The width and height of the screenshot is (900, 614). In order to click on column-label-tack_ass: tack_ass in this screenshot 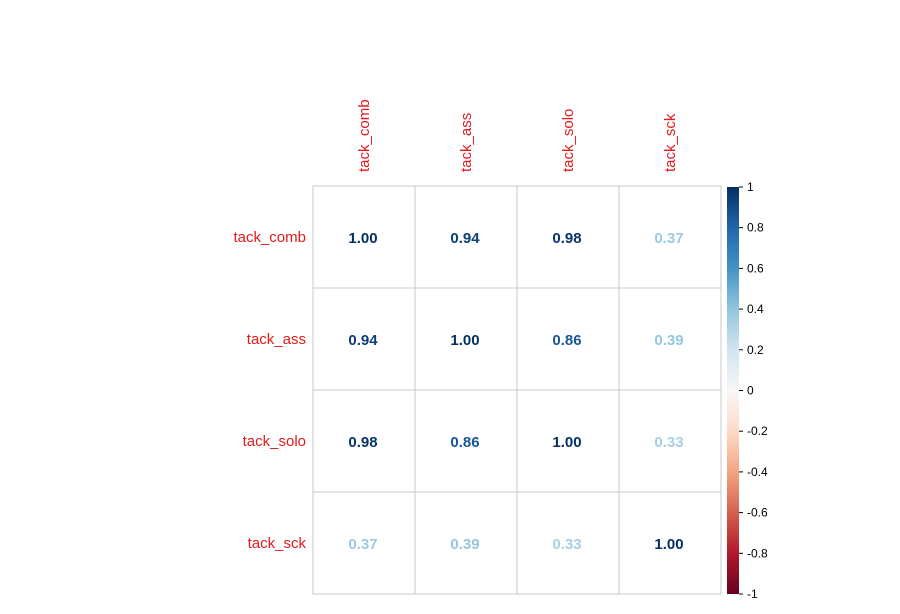, I will do `click(466, 142)`.